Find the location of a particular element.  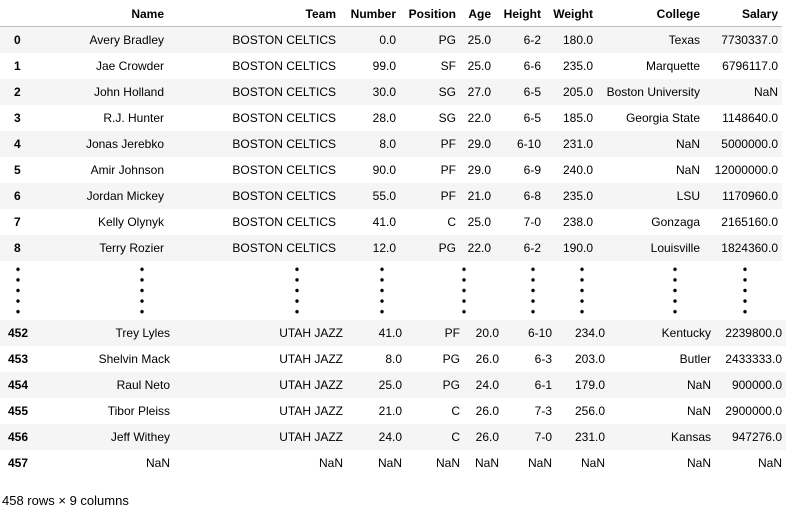

cell-name: Kelly Olynyk is located at coordinates (130, 222).